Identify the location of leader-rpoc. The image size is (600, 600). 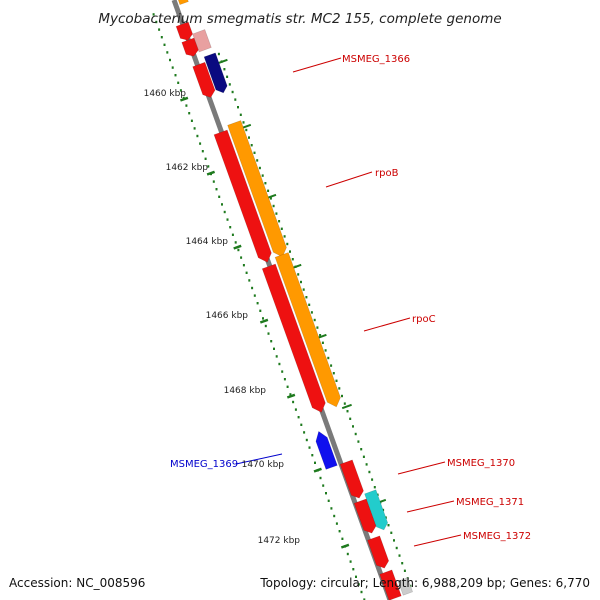
(387, 324).